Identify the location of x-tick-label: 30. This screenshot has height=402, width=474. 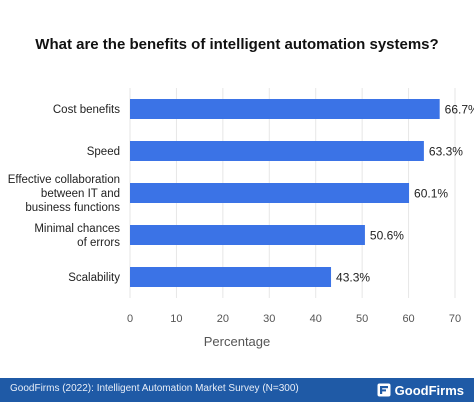
(269, 319).